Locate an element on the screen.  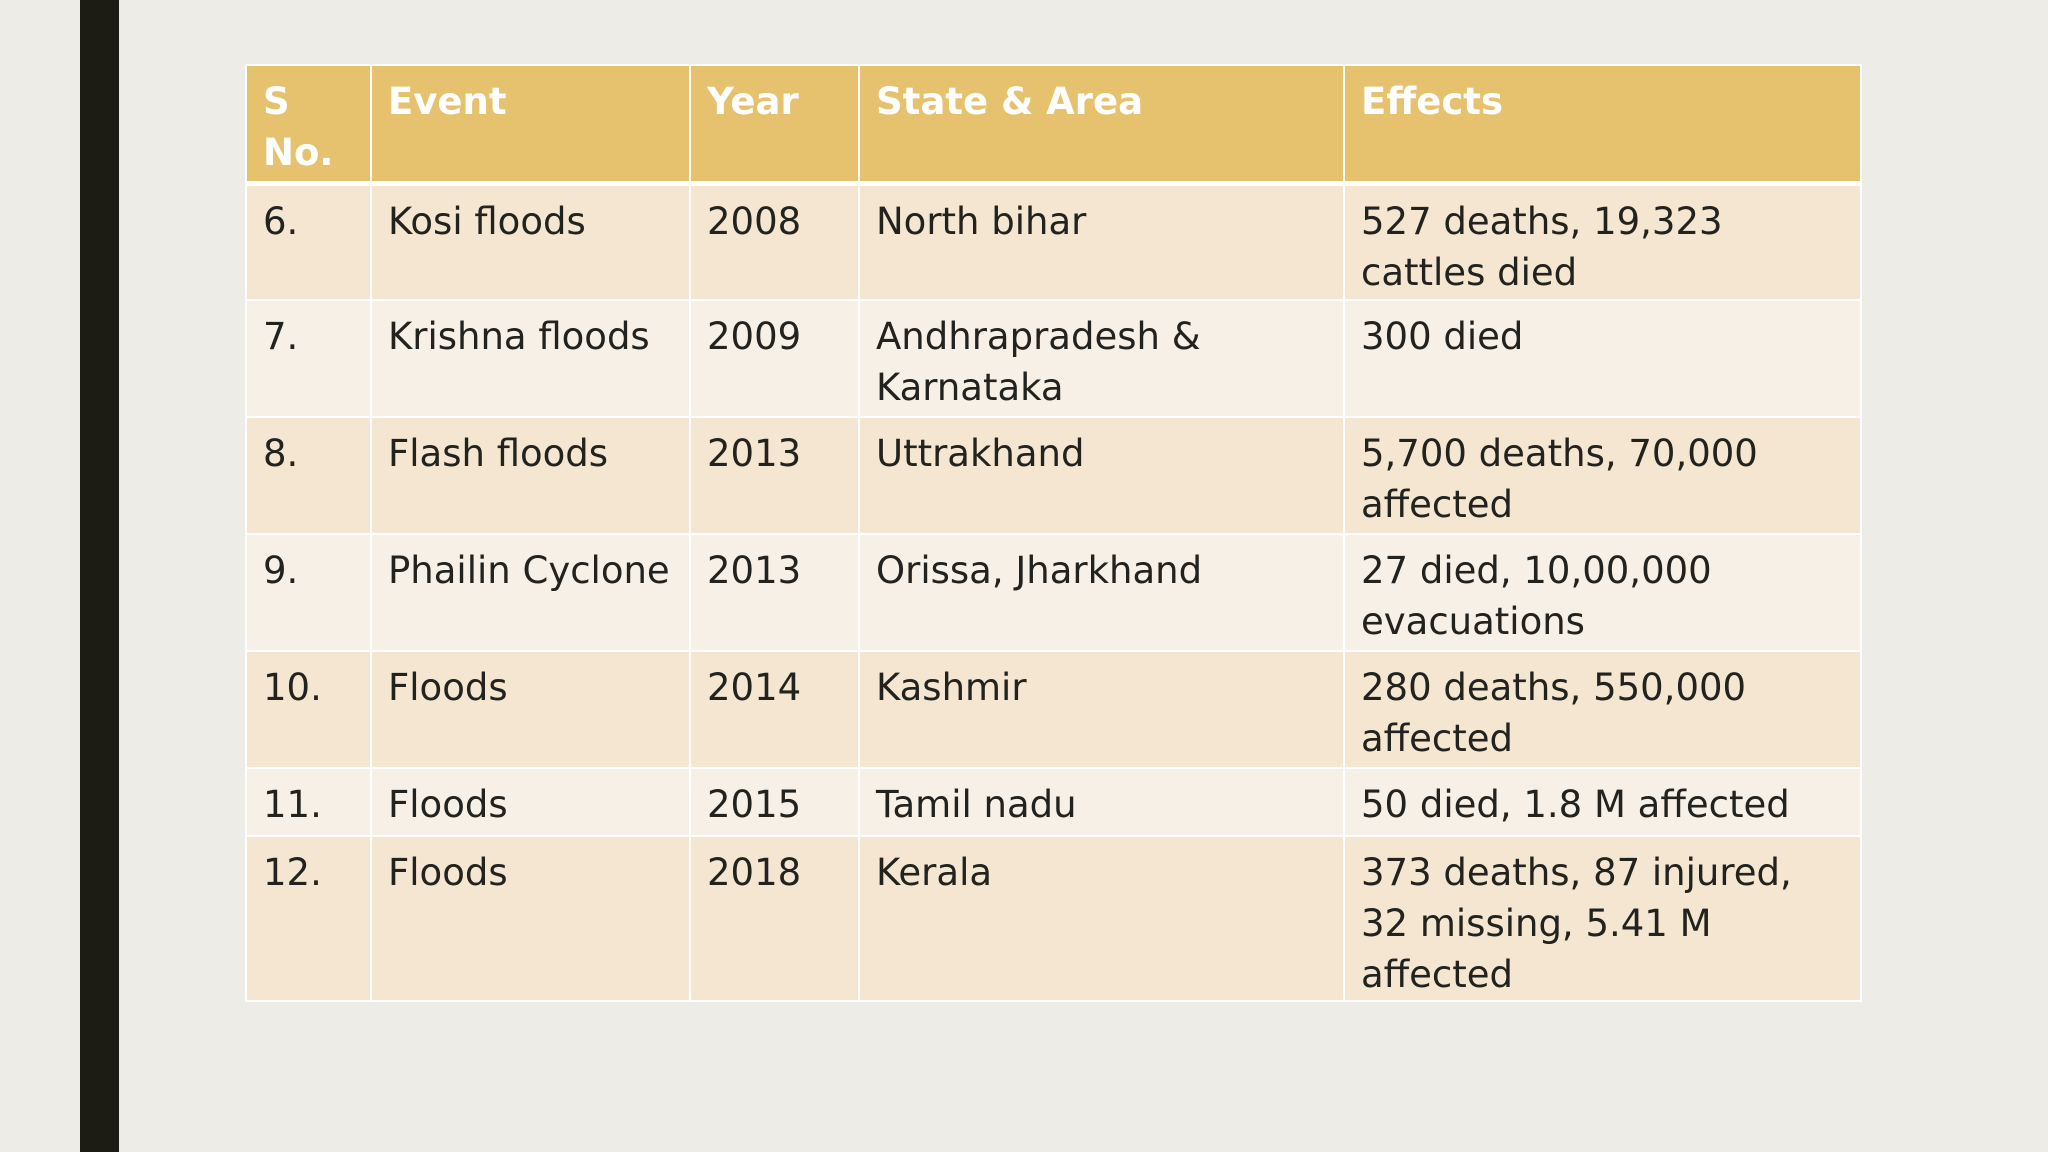
cell-s-no: 11. is located at coordinates (308, 802).